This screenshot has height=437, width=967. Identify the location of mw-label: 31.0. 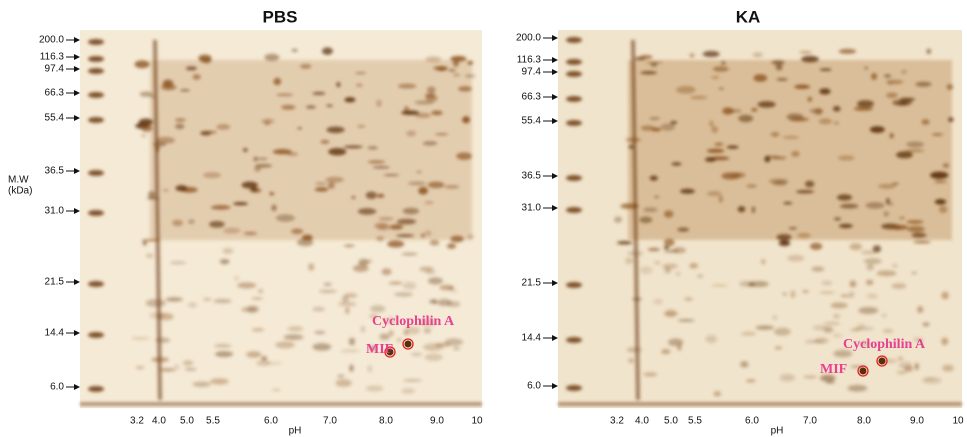
(55, 211).